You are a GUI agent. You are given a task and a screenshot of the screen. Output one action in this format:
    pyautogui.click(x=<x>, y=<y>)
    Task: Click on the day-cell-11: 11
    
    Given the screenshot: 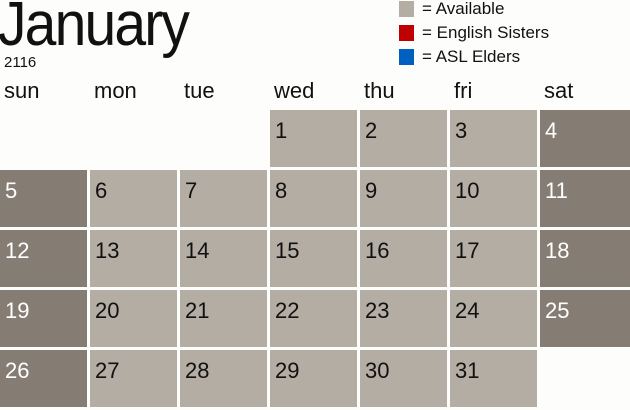 What is the action you would take?
    pyautogui.click(x=585, y=198)
    